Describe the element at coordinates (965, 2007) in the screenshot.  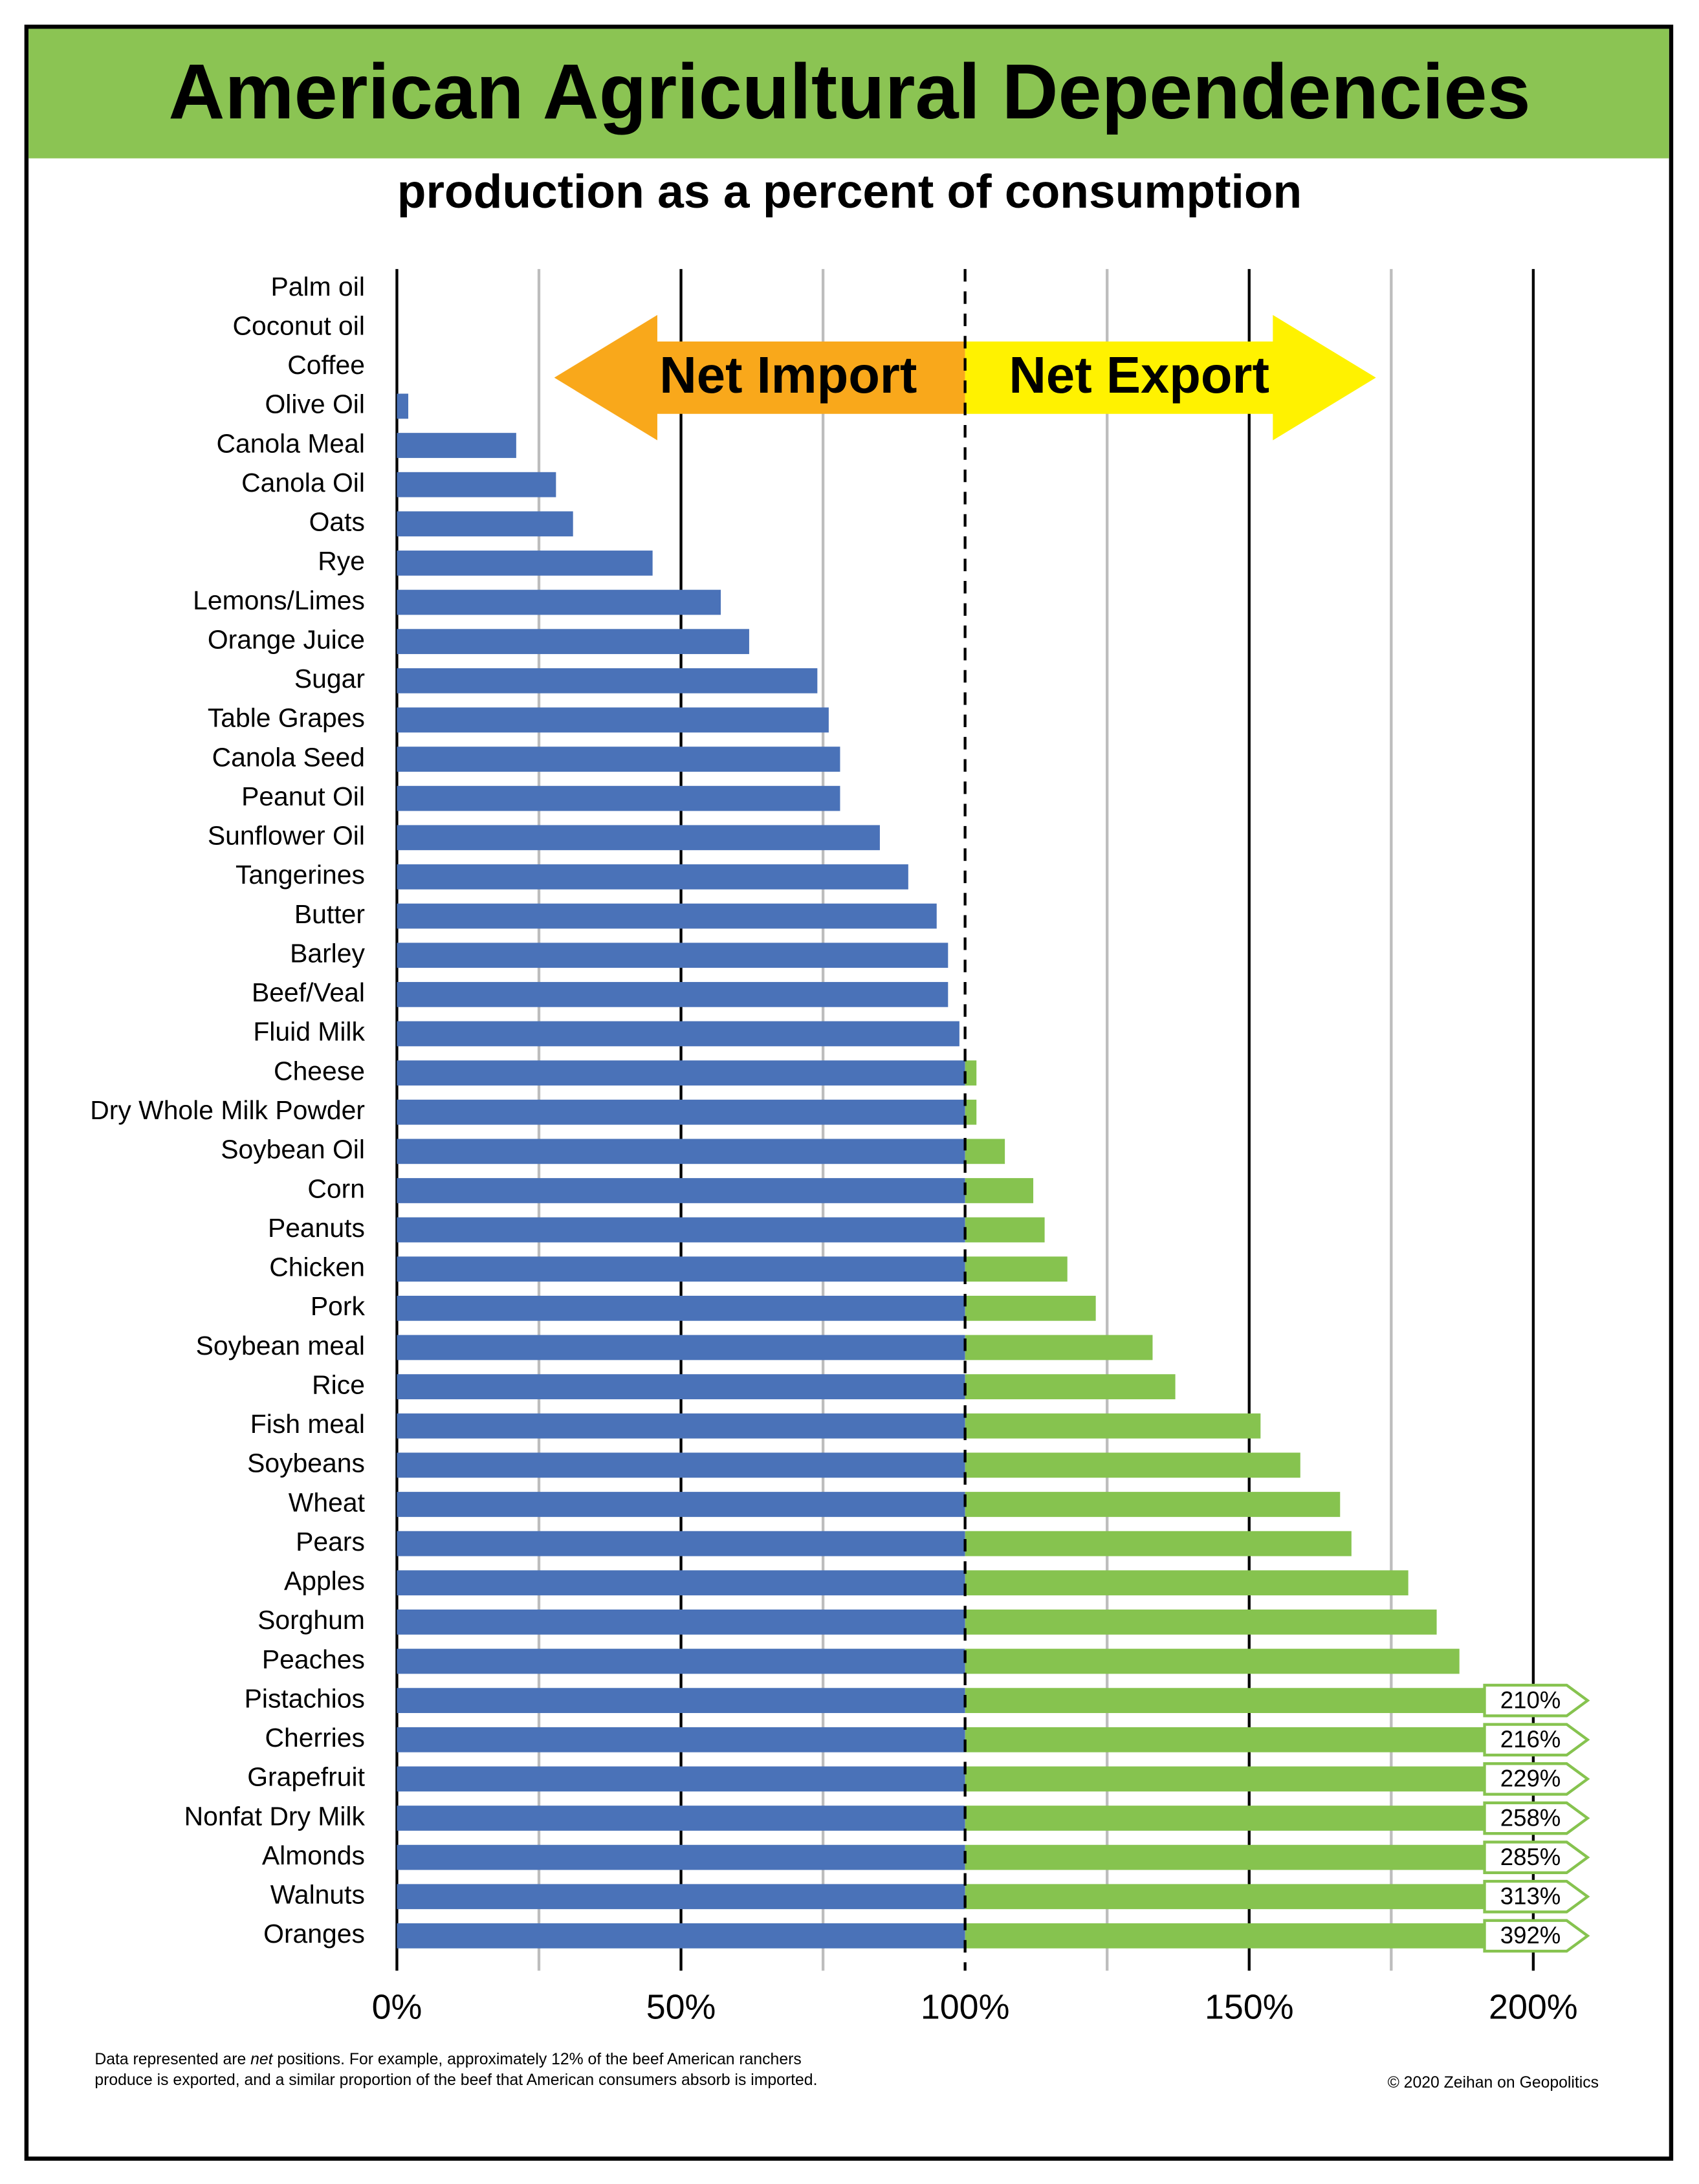
I see `x-tick-label: 100%` at that location.